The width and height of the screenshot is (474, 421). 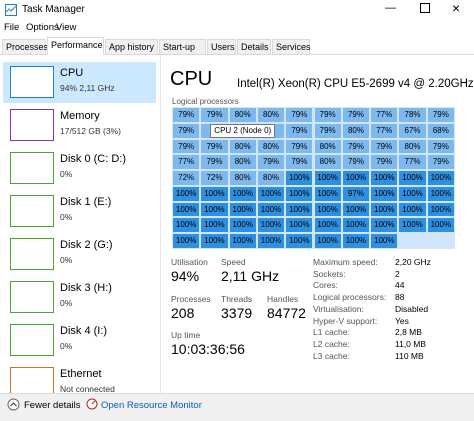 I want to click on open-resource-monitor: Open Resource Monitor, so click(x=151, y=405).